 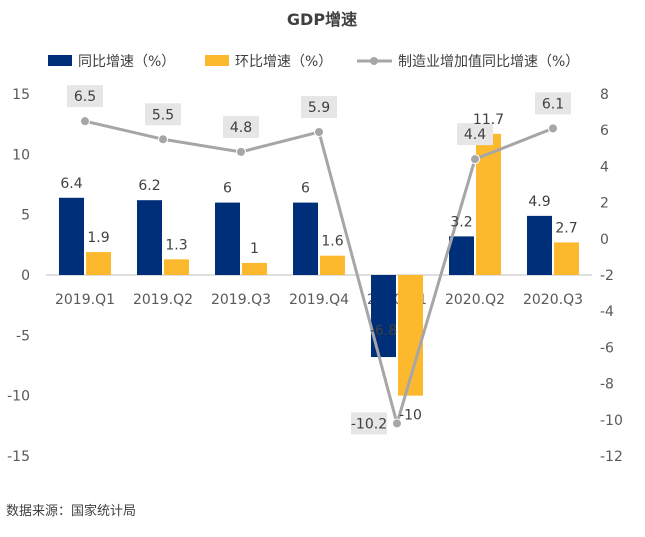 I want to click on qoq-label-1: 1.3, so click(x=176, y=245).